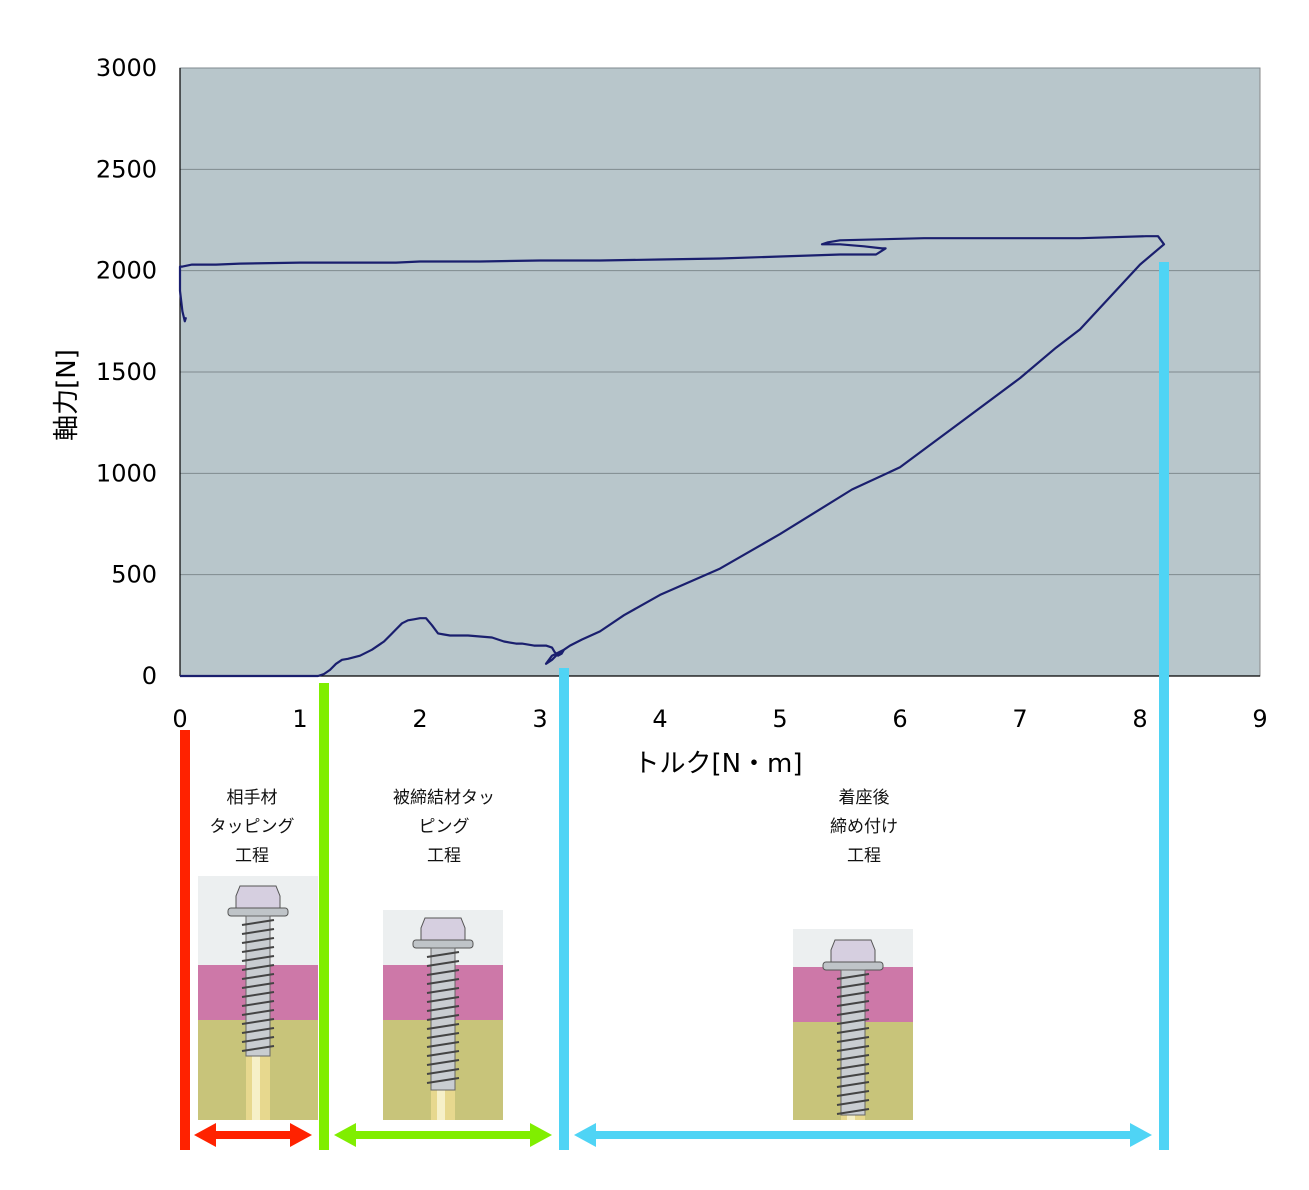 The width and height of the screenshot is (1309, 1190). I want to click on x-tick-label: 0, so click(179, 719).